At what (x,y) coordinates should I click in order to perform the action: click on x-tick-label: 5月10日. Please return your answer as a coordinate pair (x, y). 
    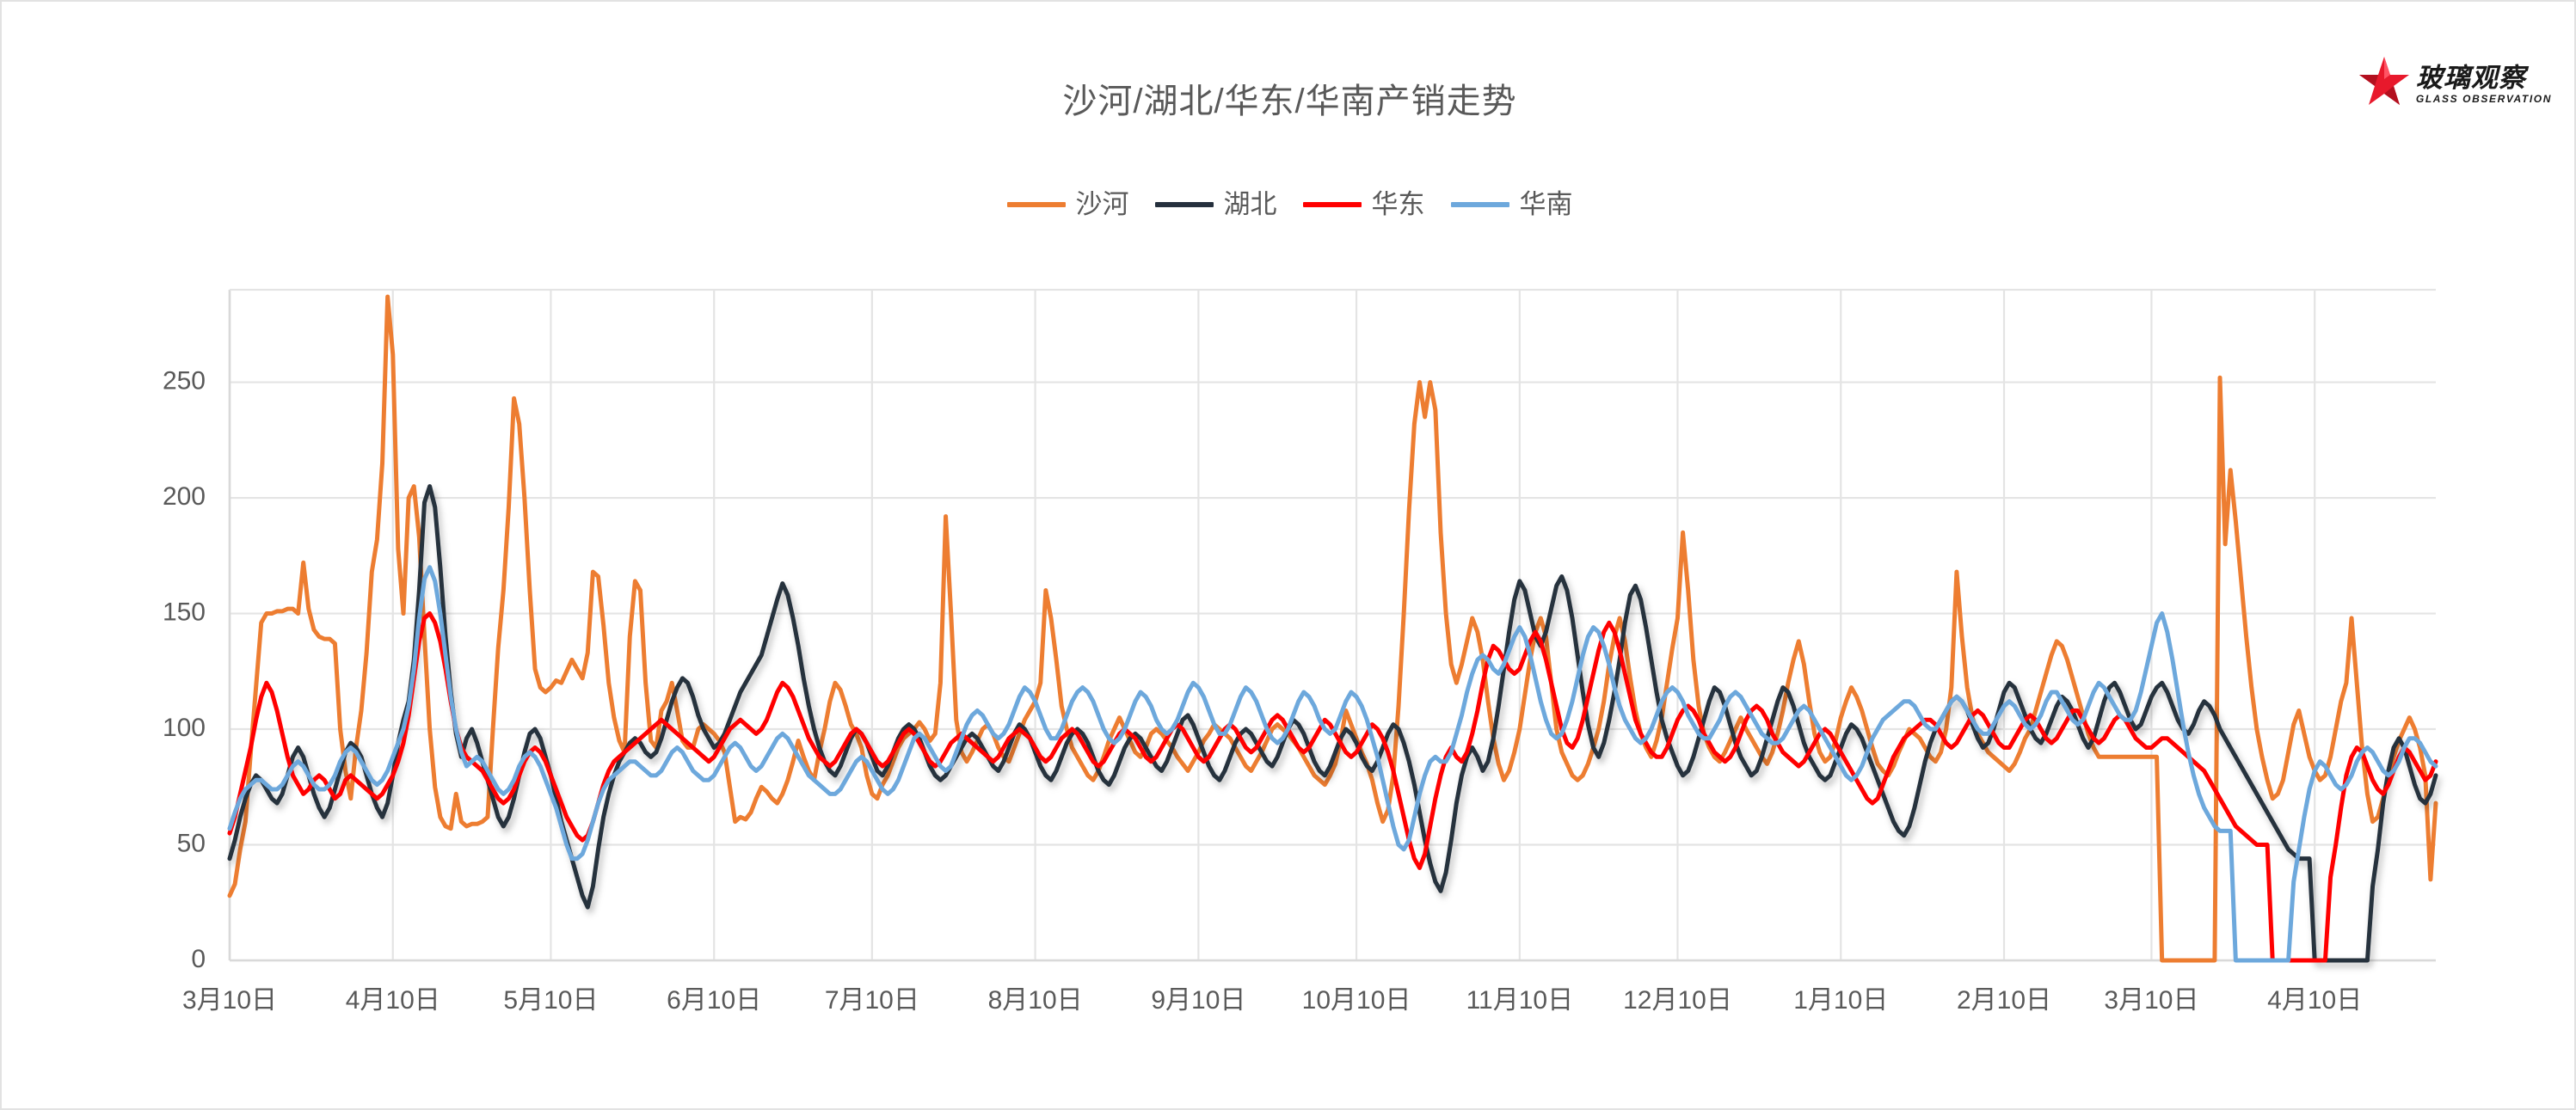
    Looking at the image, I should click on (550, 1001).